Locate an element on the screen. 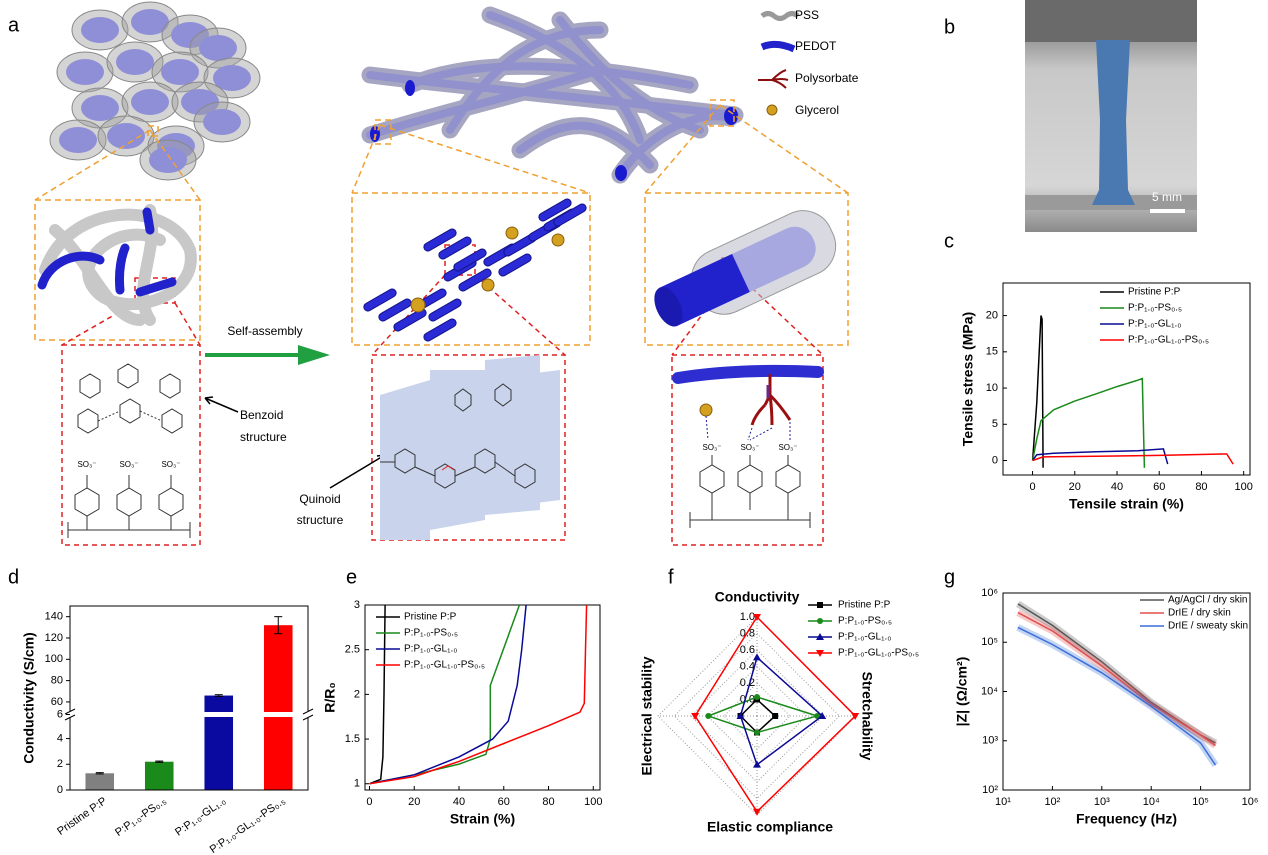 This screenshot has width=1268, height=855. panel-label: d is located at coordinates (13, 577).